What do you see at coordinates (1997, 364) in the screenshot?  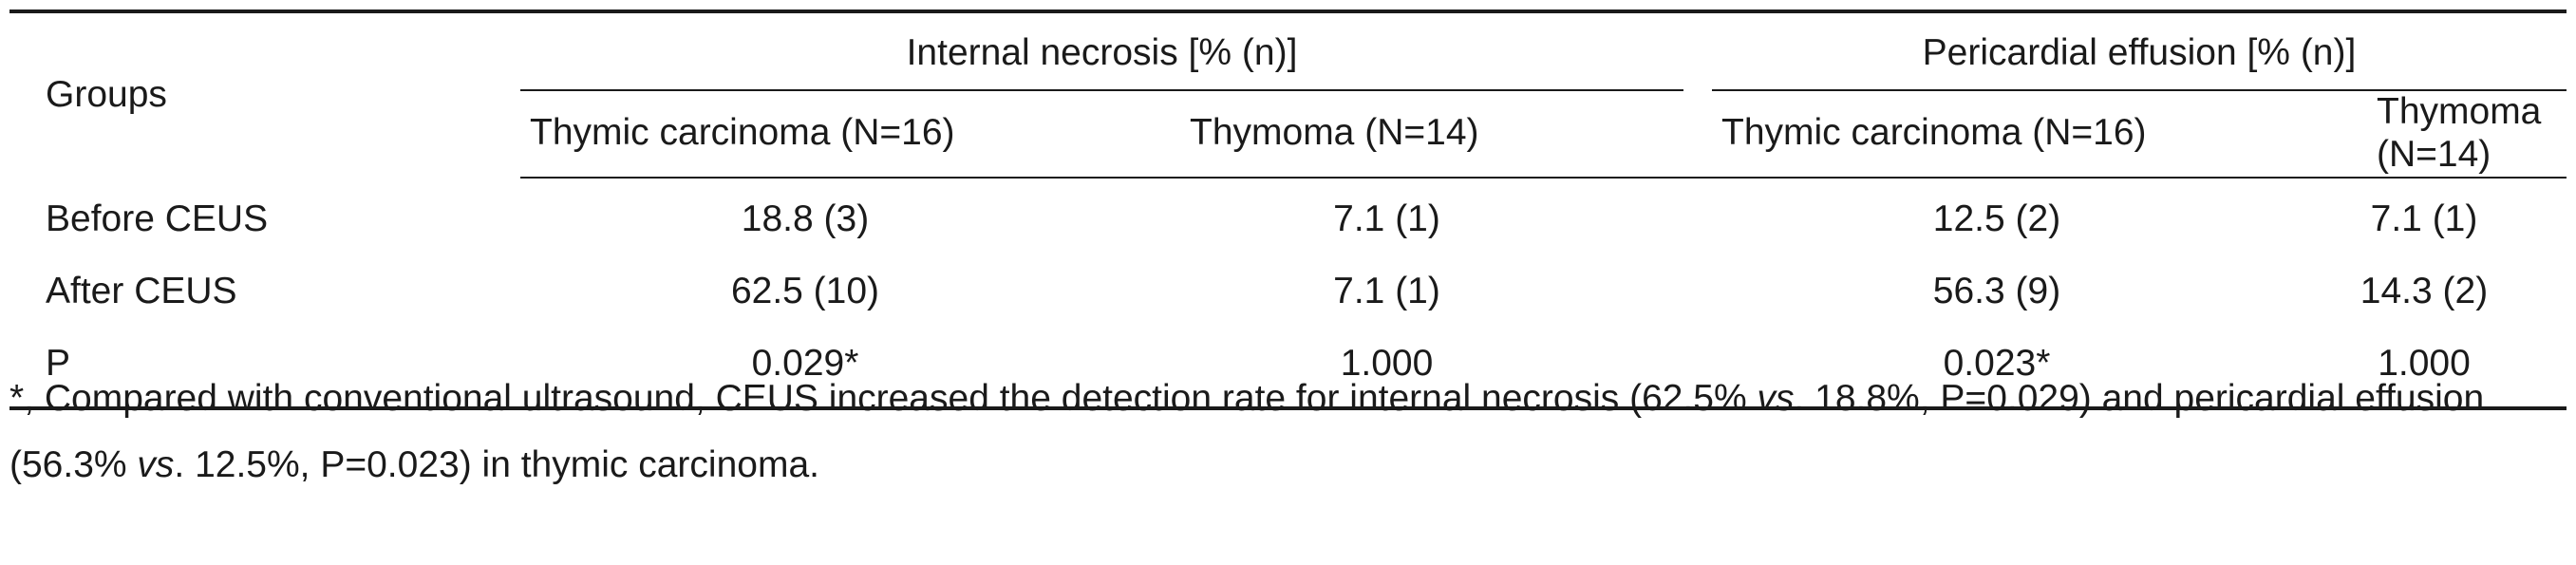 I see `cell-value: 0.023*` at bounding box center [1997, 364].